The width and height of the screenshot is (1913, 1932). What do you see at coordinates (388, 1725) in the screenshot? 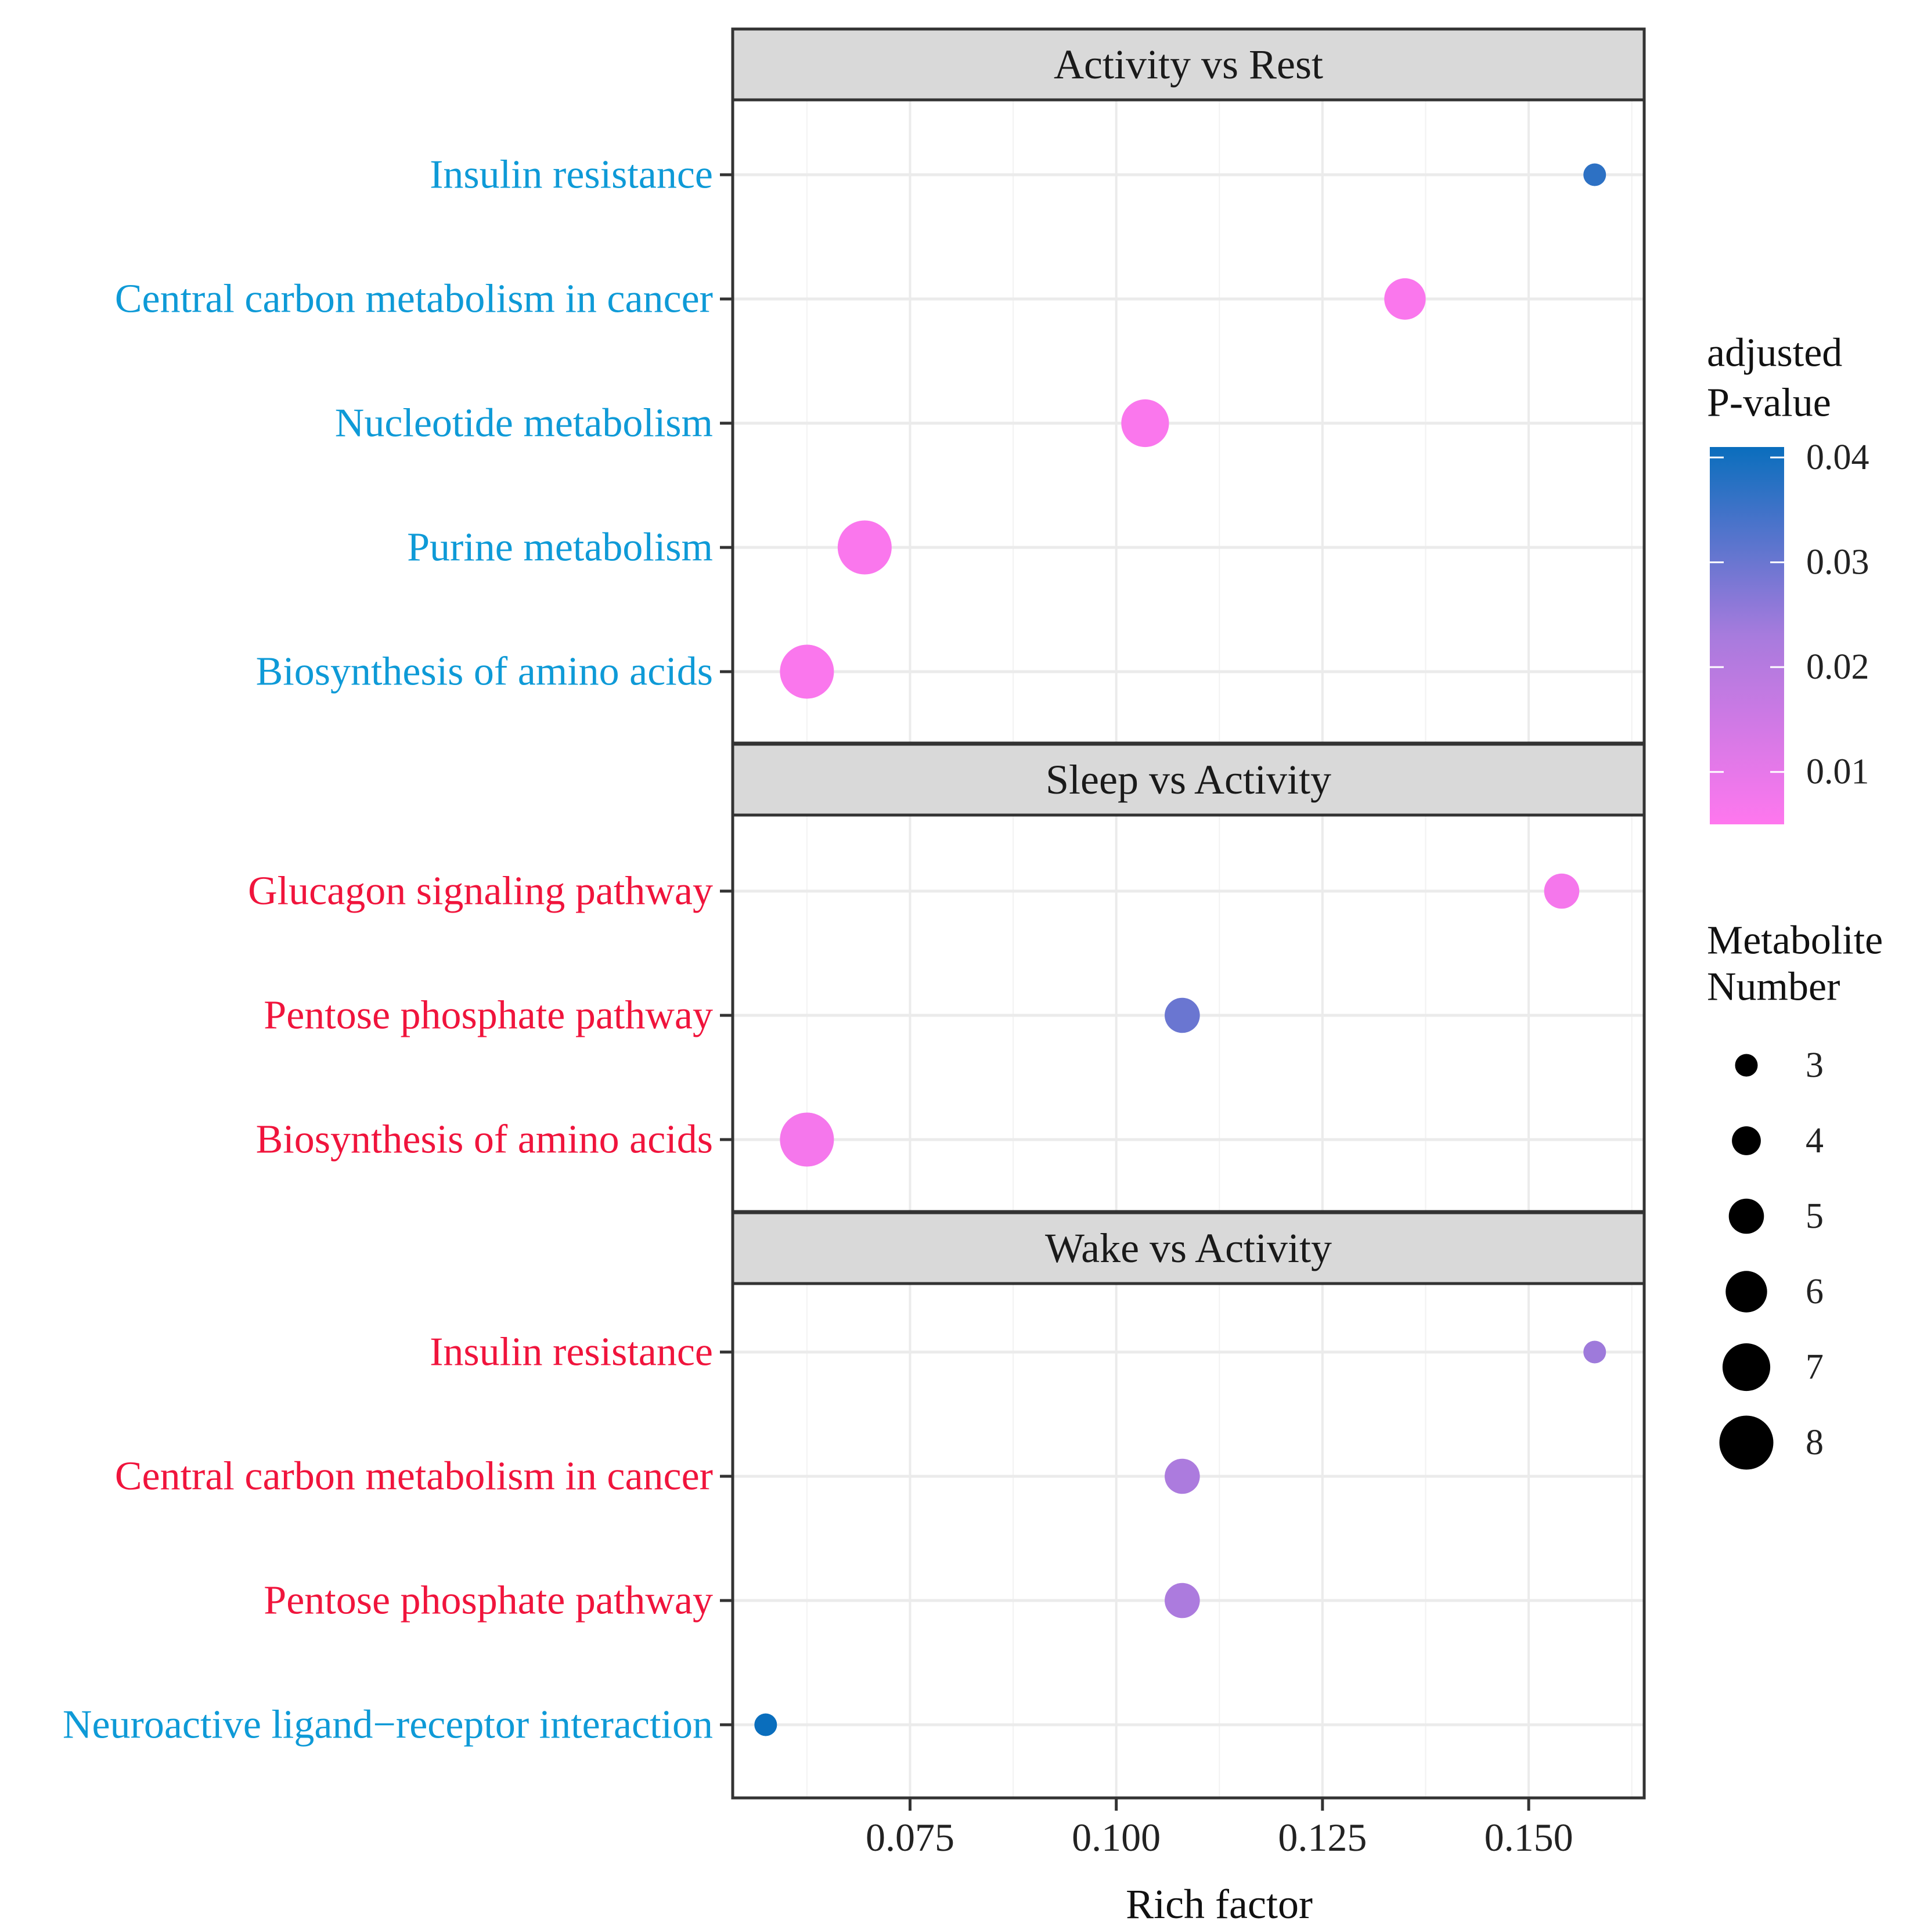
I see `y-tick-label: Neuroactive ligand−receptor interaction` at bounding box center [388, 1725].